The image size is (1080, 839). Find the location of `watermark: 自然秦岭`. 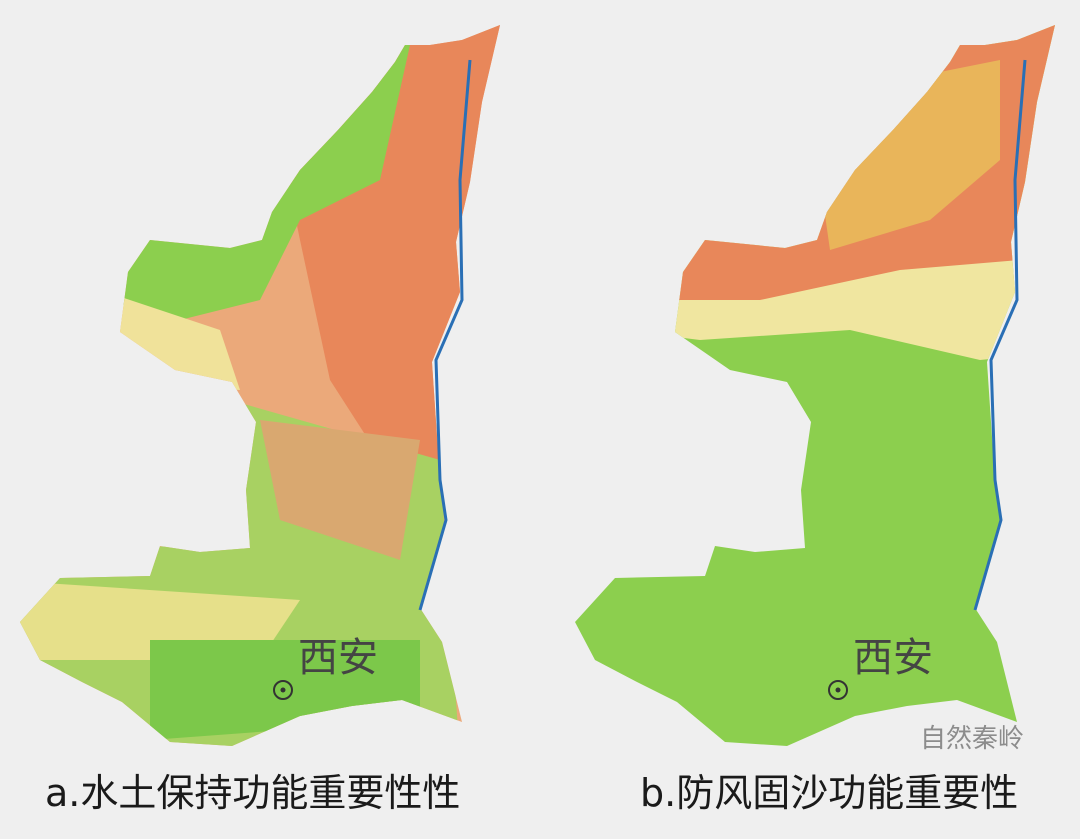

watermark: 自然秦岭 is located at coordinates (972, 739).